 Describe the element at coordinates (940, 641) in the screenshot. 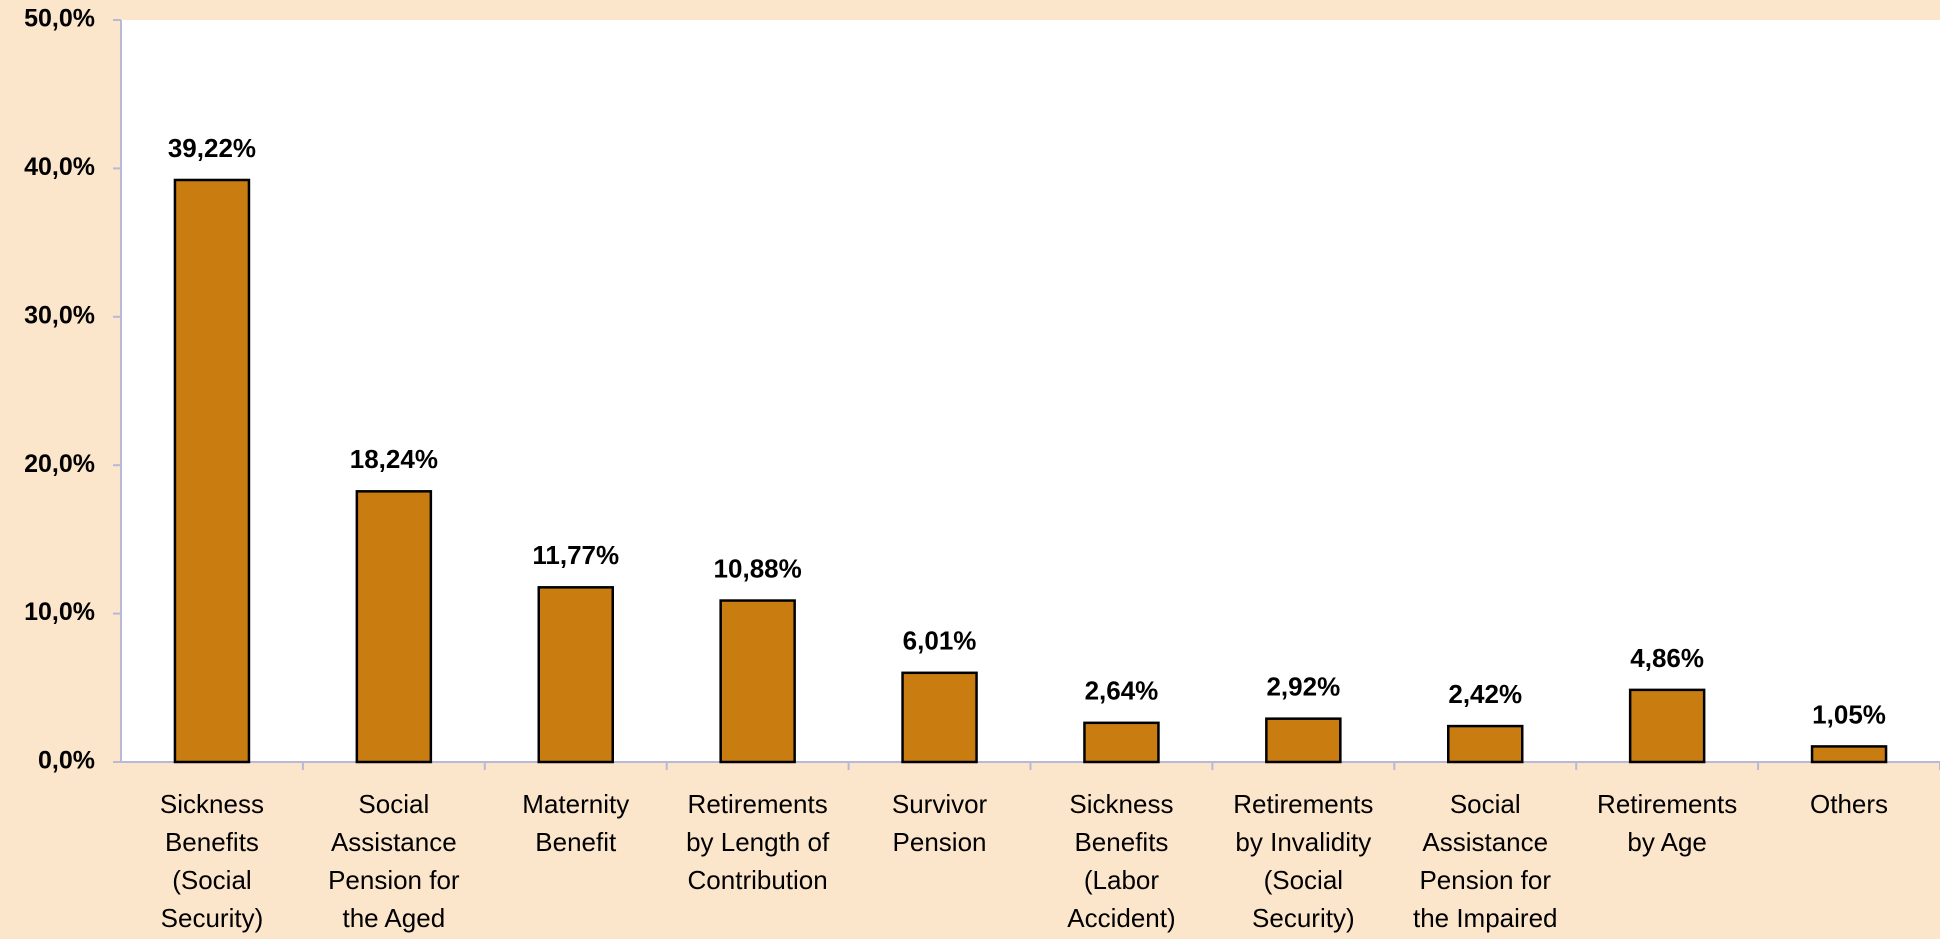

I see `value-label: 6,01%` at that location.